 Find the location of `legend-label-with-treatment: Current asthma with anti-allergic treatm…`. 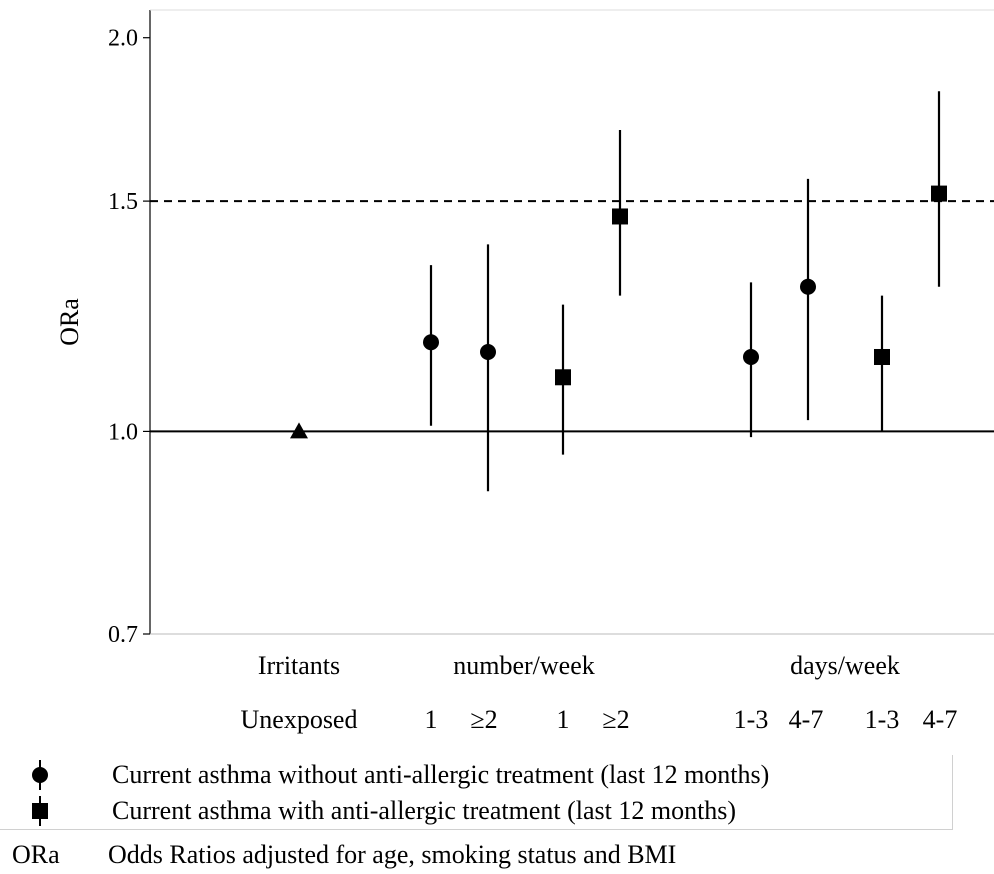

legend-label-with-treatment: Current asthma with anti-allergic treatm… is located at coordinates (424, 810).